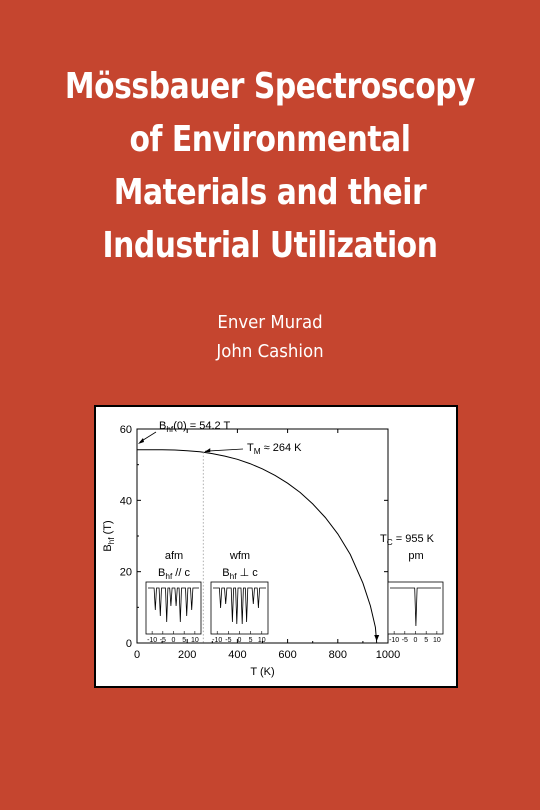 The image size is (540, 810). What do you see at coordinates (141, 441) in the screenshot?
I see `bhf0-arrowhead` at bounding box center [141, 441].